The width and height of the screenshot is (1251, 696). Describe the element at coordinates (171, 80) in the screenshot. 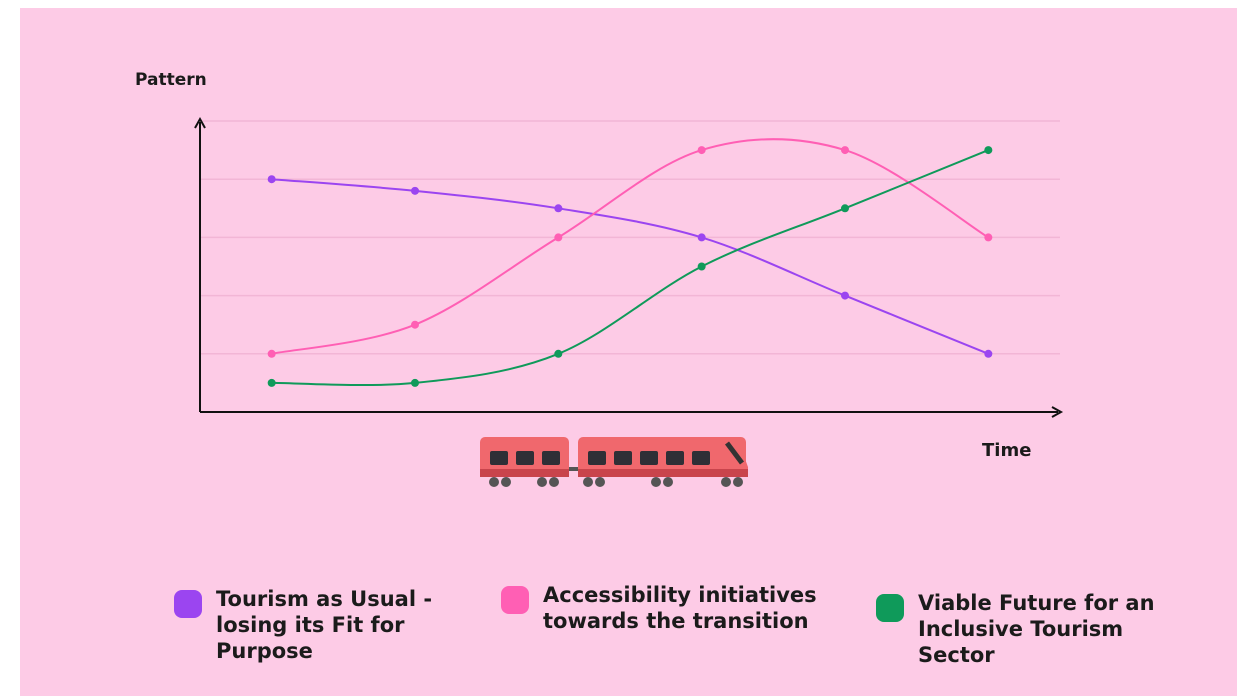

I see `y-axis-label: Pattern` at that location.